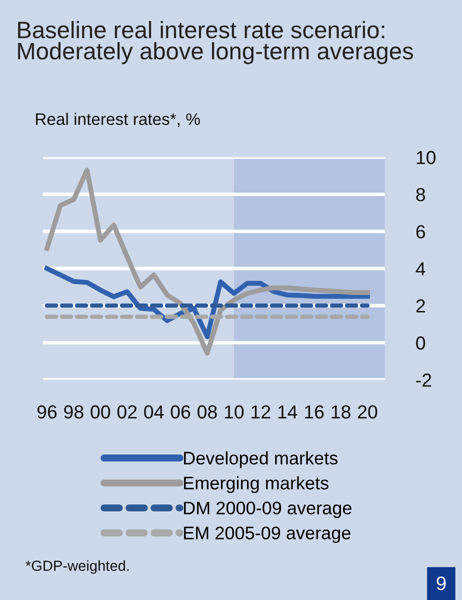 The height and width of the screenshot is (600, 462). What do you see at coordinates (268, 510) in the screenshot?
I see `legend-label: DM 2000-09 average` at bounding box center [268, 510].